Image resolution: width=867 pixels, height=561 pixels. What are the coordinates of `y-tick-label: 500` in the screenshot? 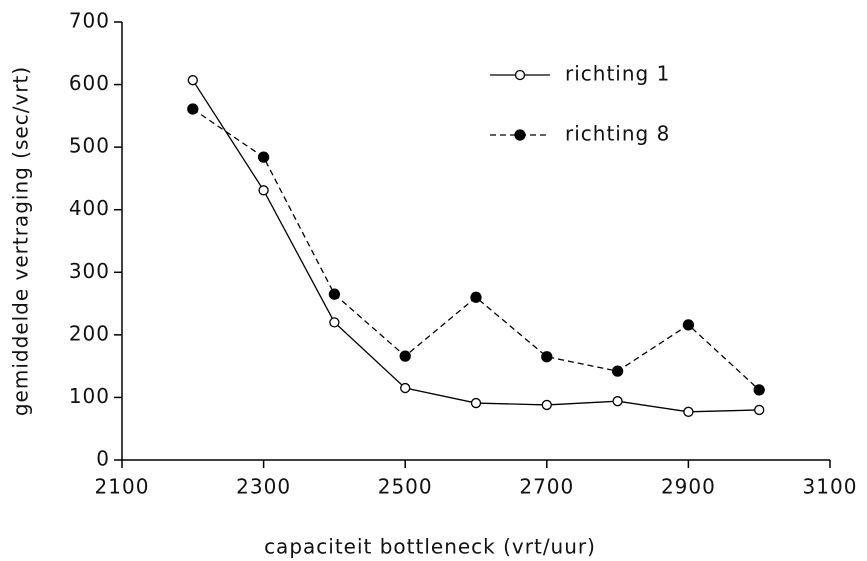 It's located at (89, 146).